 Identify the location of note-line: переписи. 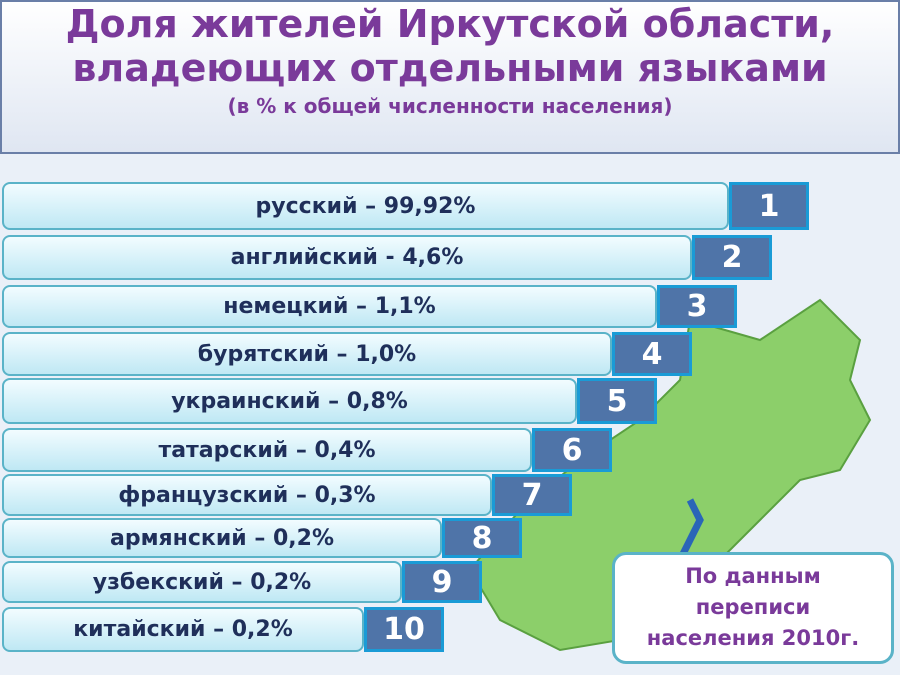
(753, 607).